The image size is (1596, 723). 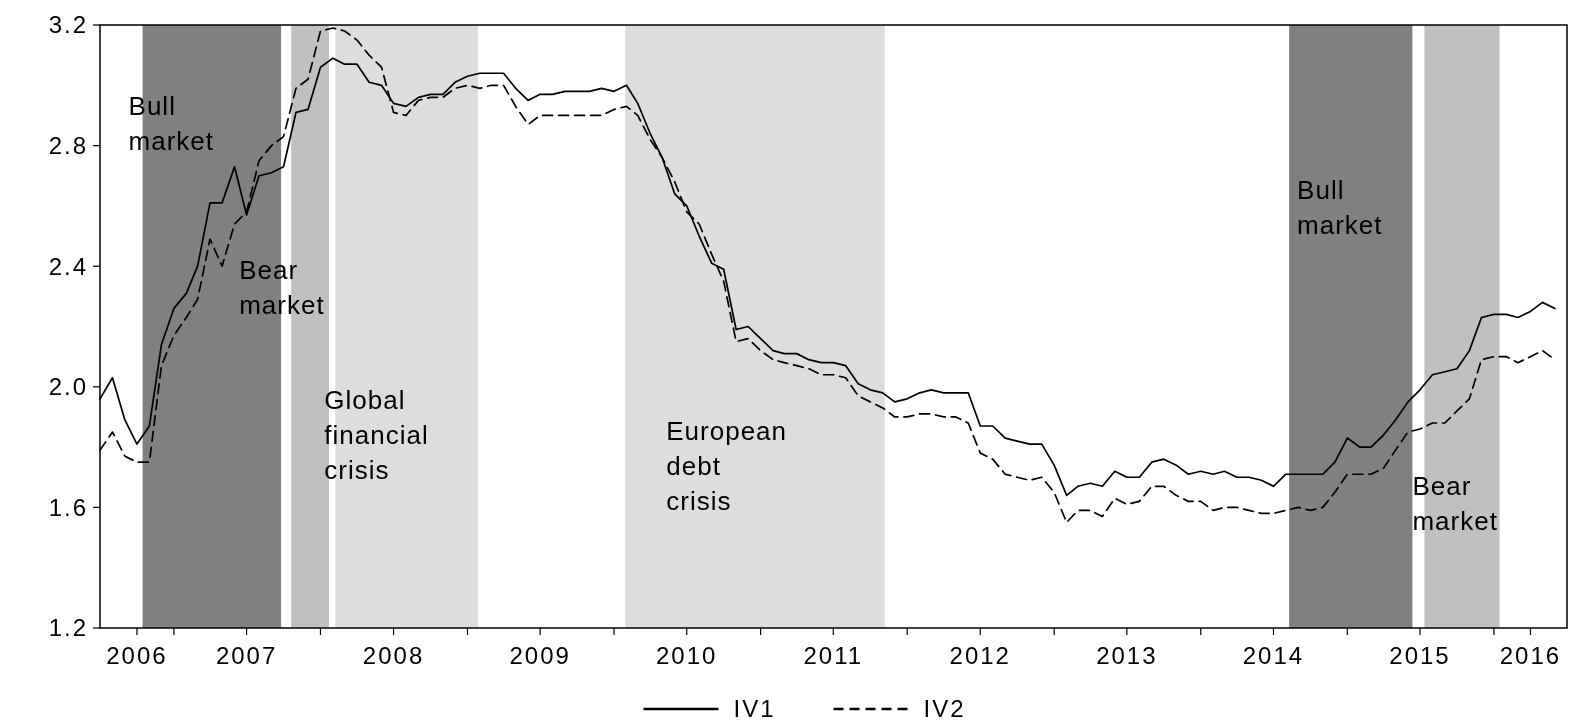 What do you see at coordinates (833, 655) in the screenshot?
I see `x-tick-label: 2011` at bounding box center [833, 655].